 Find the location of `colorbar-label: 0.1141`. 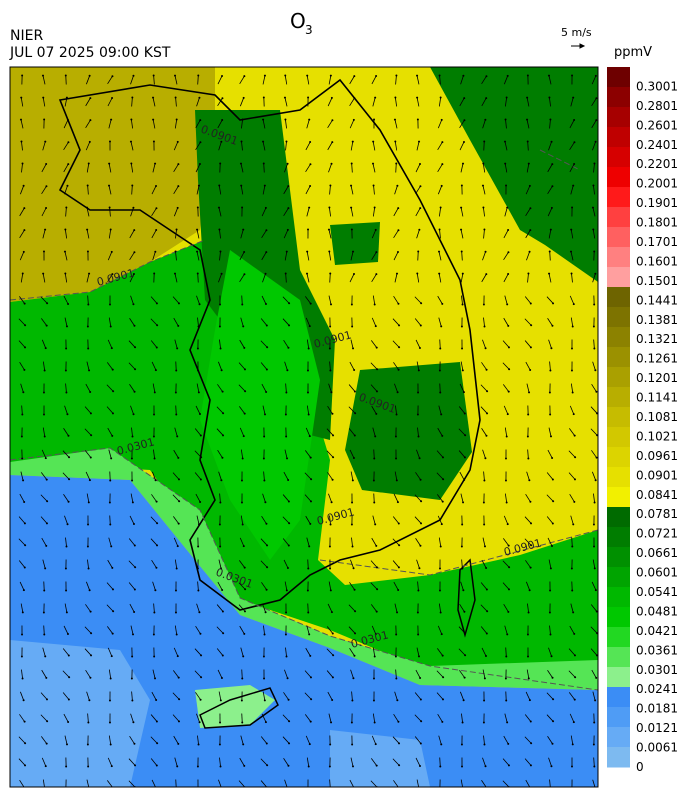

colorbar-label: 0.1141 is located at coordinates (657, 398).